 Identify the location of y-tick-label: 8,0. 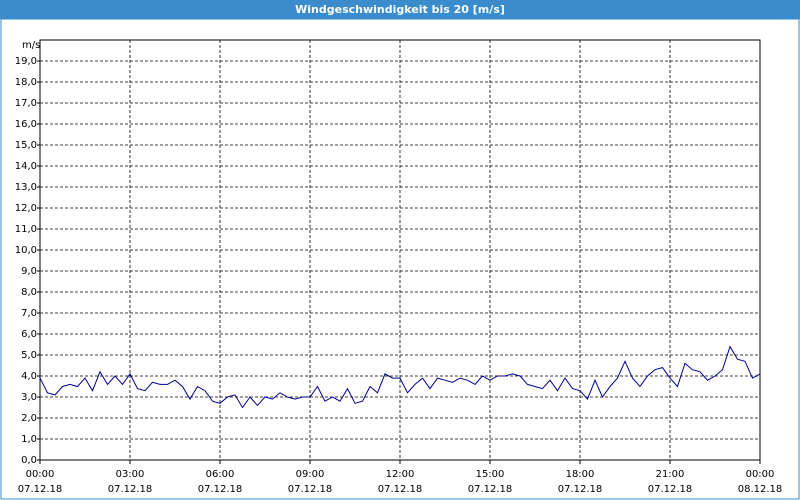
(29, 292).